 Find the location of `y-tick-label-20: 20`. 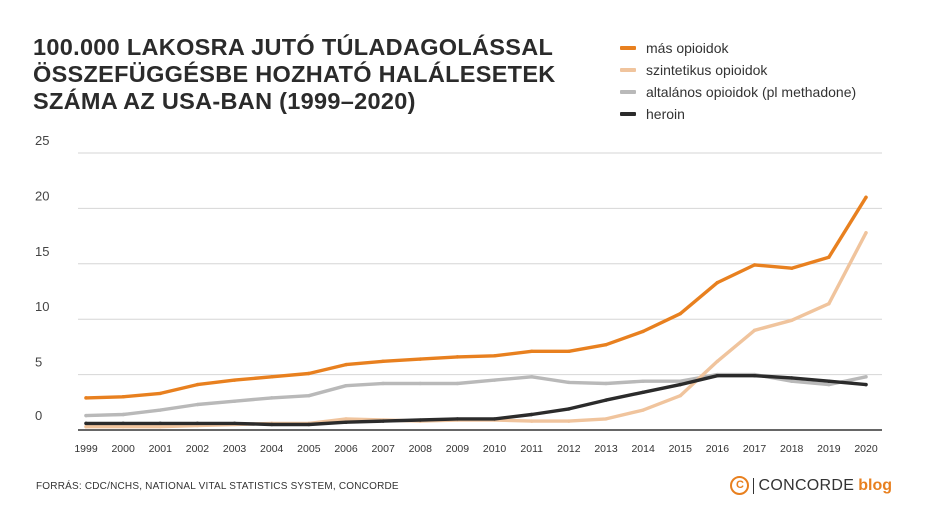

y-tick-label-20: 20 is located at coordinates (42, 195).